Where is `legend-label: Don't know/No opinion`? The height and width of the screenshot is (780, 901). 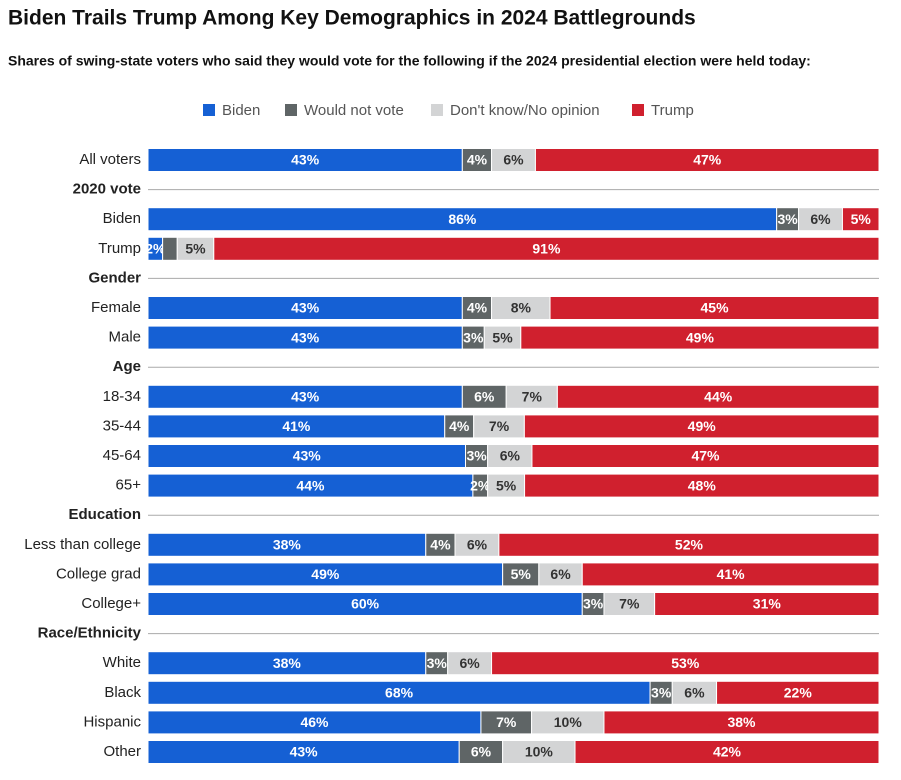
legend-label: Don't know/No opinion is located at coordinates (525, 110).